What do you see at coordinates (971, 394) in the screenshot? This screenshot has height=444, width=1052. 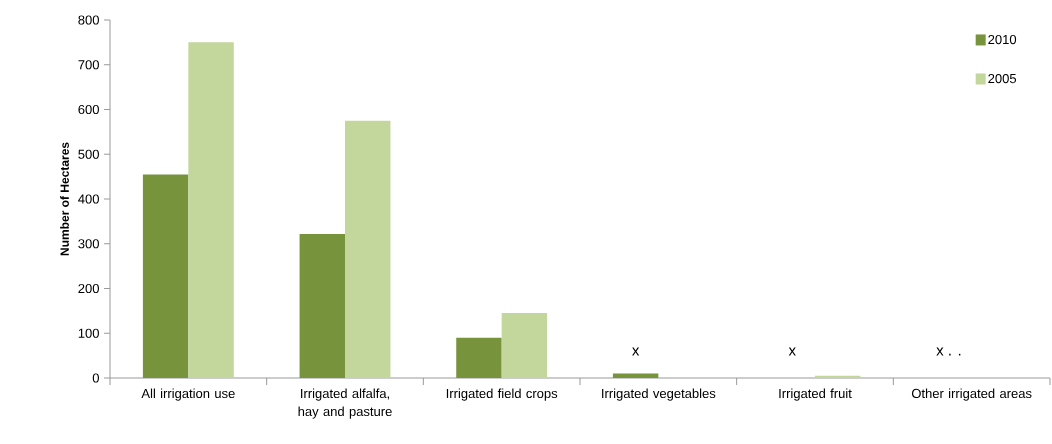 I see `x-tick-label: Other irrigated areas` at bounding box center [971, 394].